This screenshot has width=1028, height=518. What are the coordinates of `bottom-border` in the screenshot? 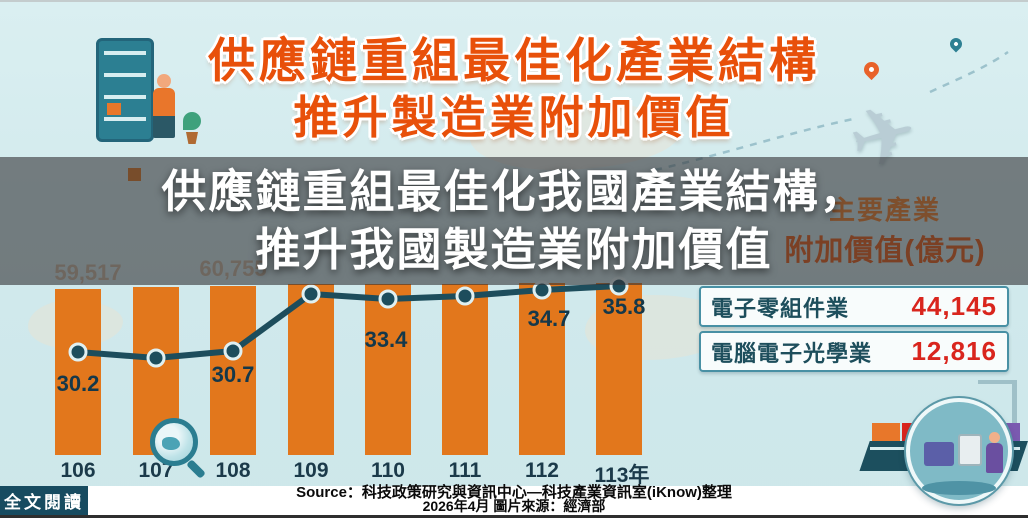 It's located at (514, 516).